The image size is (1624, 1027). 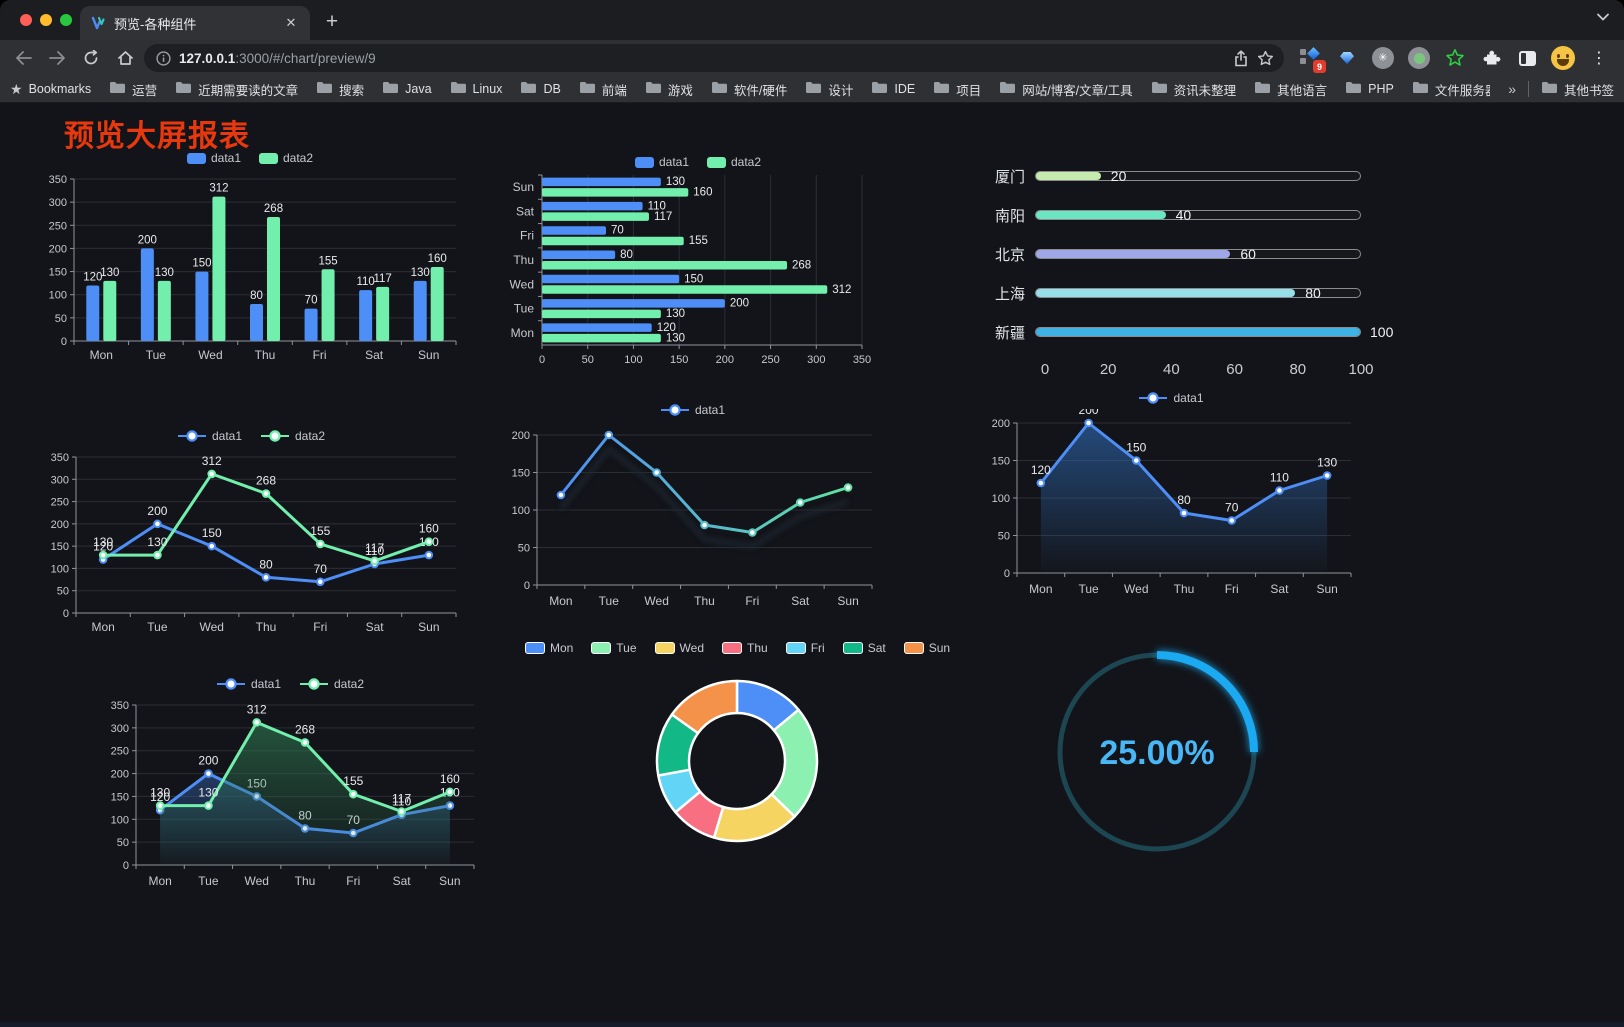 What do you see at coordinates (864, 648) in the screenshot?
I see `legend-item-sat: Sat` at bounding box center [864, 648].